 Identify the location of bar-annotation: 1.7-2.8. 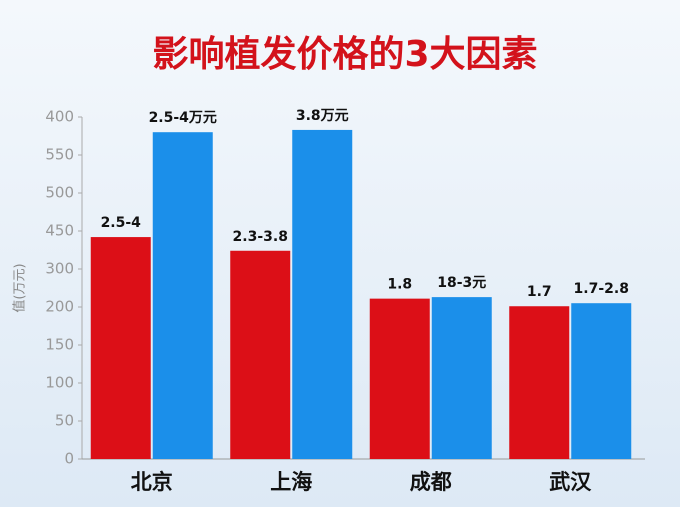
(601, 289).